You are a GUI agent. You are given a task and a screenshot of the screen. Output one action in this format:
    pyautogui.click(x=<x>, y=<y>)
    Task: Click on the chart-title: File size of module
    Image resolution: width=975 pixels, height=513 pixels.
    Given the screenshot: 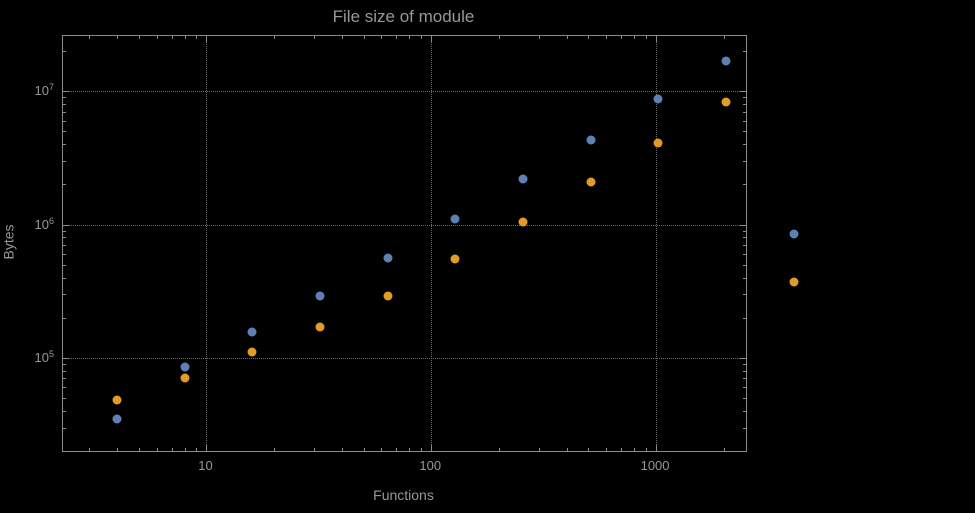 What is the action you would take?
    pyautogui.click(x=403, y=16)
    